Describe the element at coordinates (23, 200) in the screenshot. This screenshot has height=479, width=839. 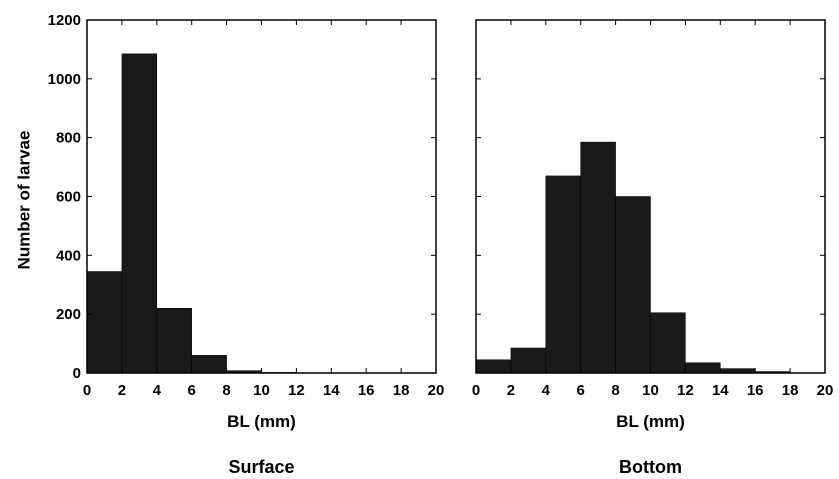
I see `y-axis-title: Number of larvae` at that location.